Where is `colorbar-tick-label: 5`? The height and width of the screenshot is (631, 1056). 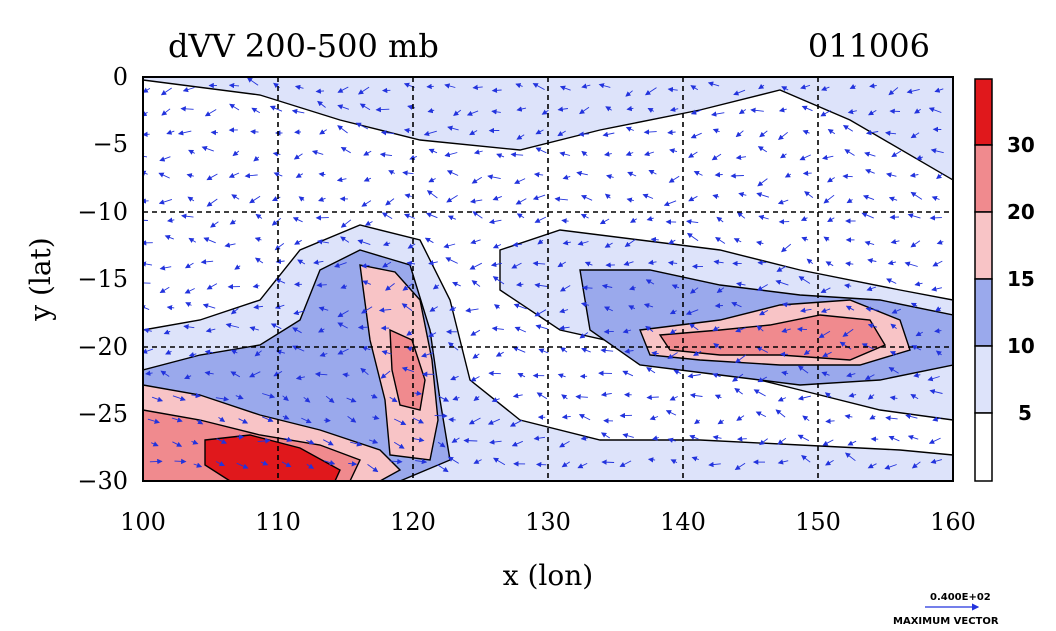 colorbar-tick-label: 5 is located at coordinates (1025, 413).